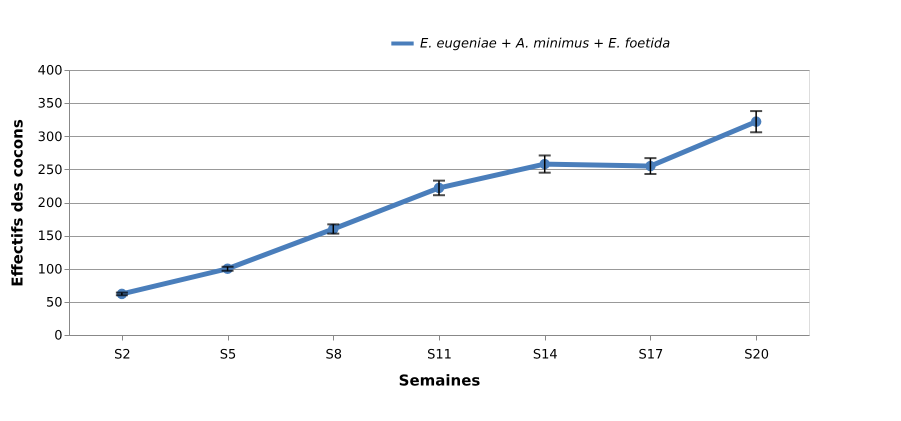  What do you see at coordinates (439, 381) in the screenshot?
I see `x-axis-title: Semaines` at bounding box center [439, 381].